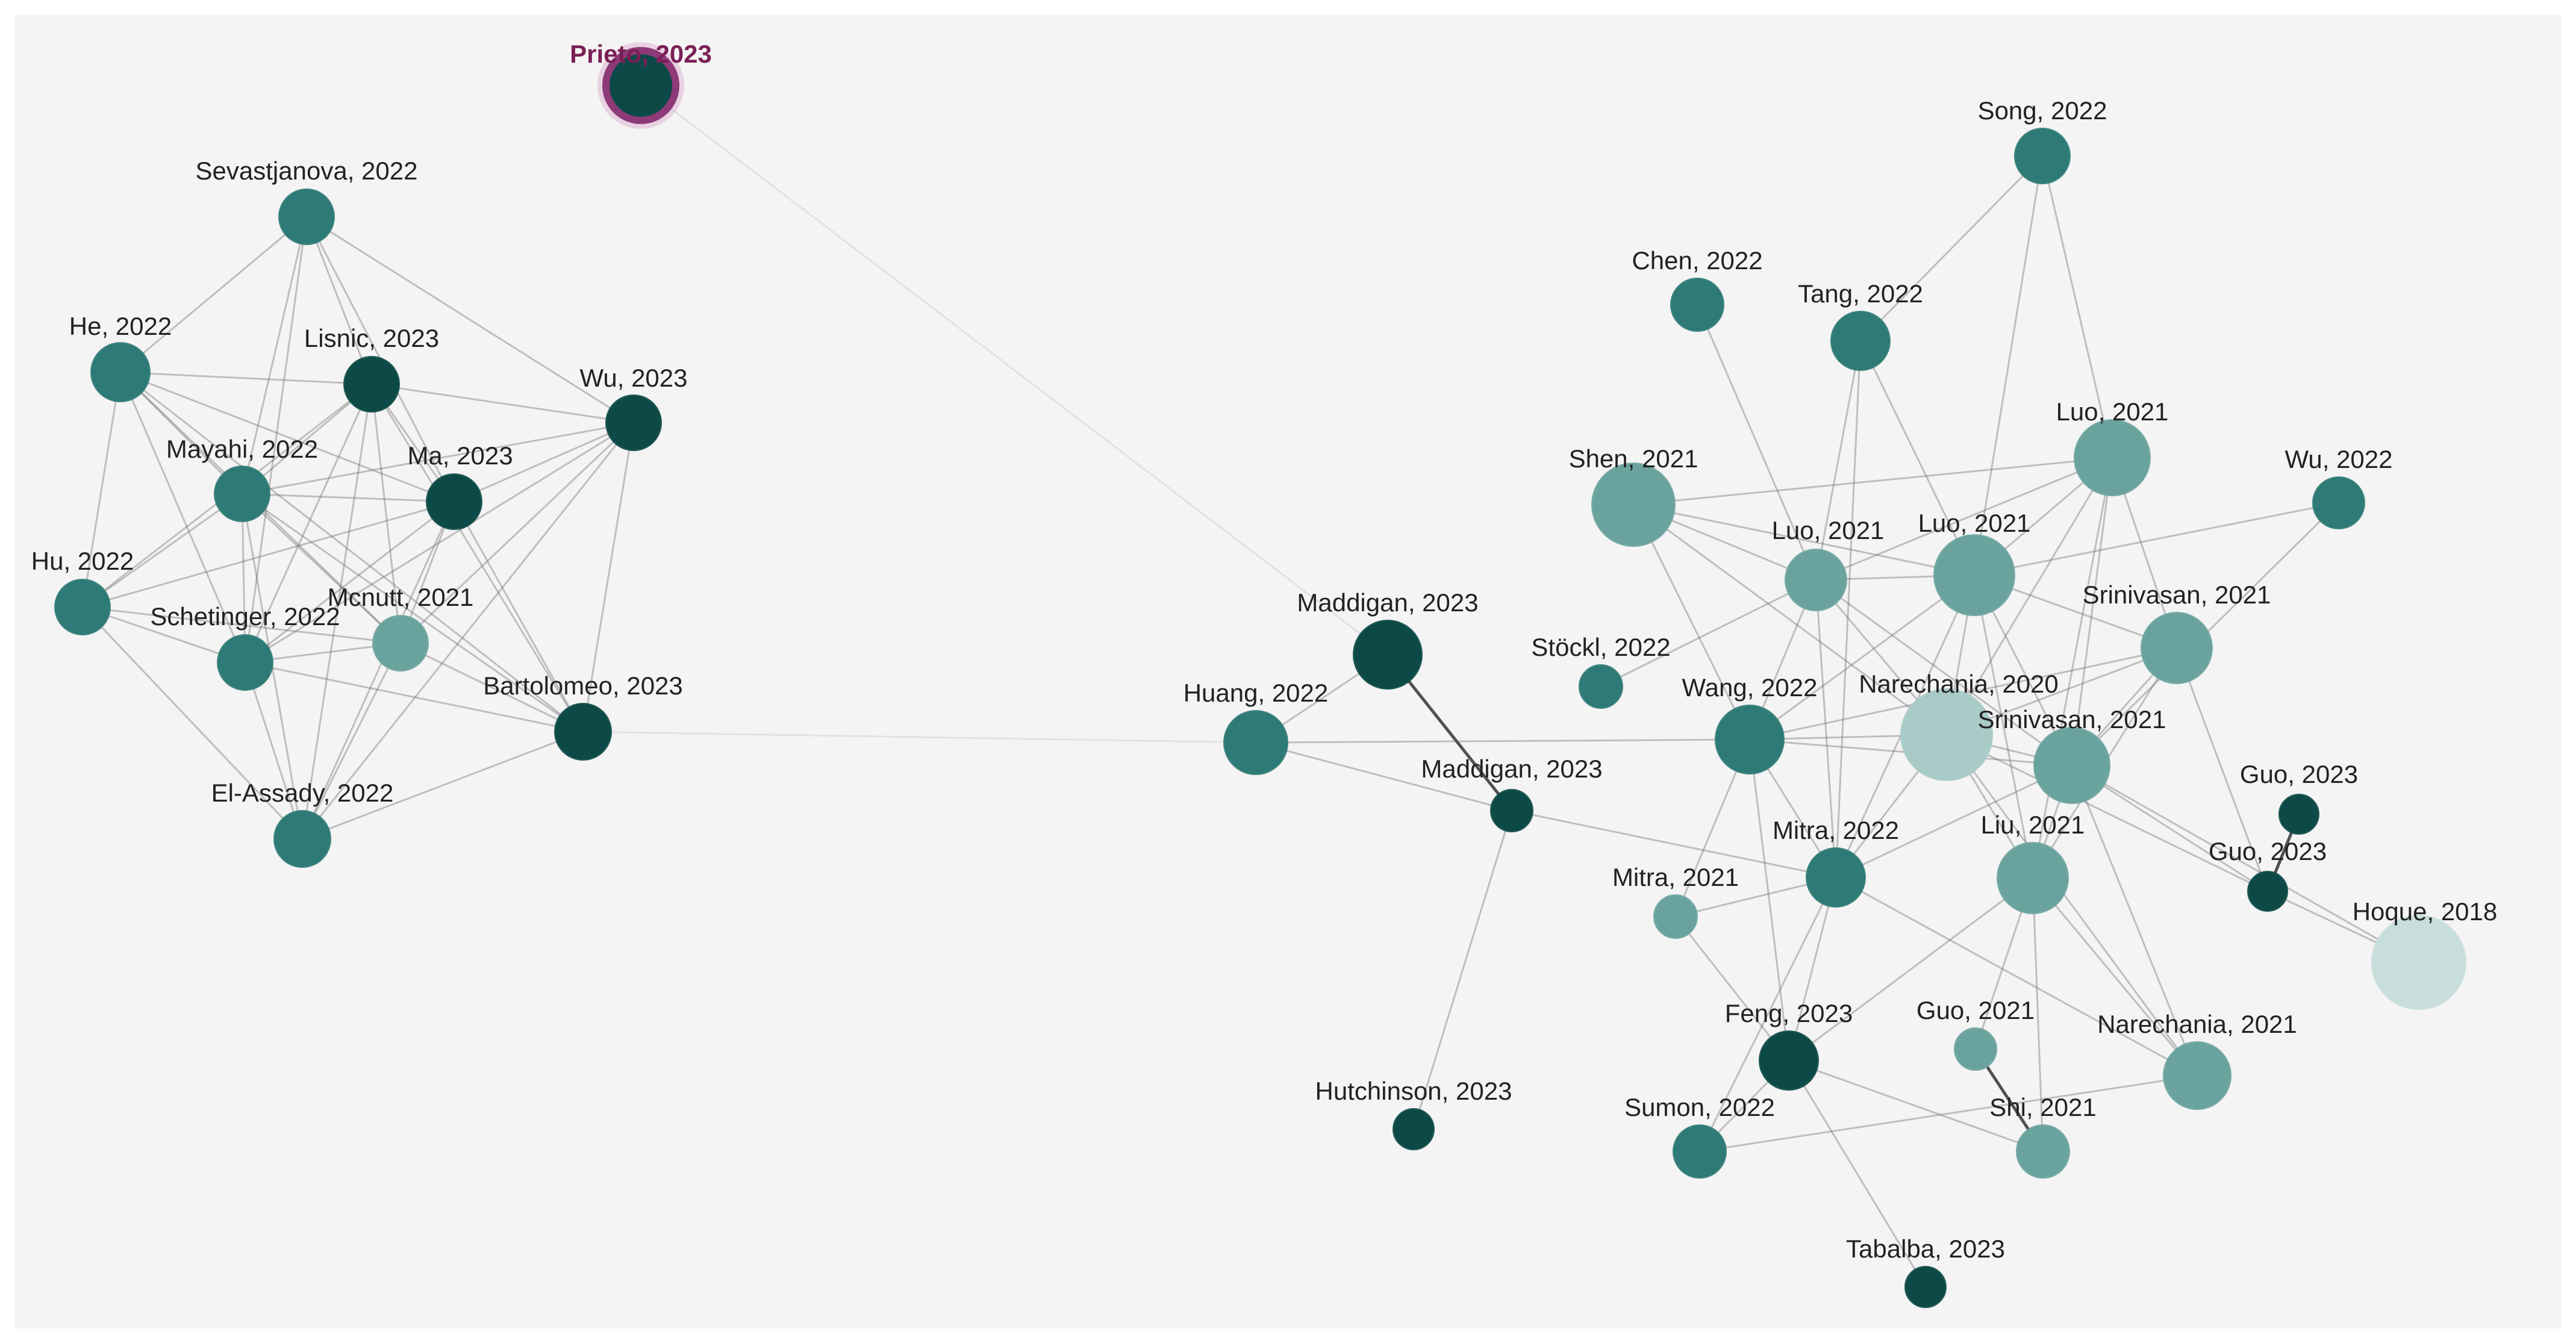 The image size is (2576, 1343). Describe the element at coordinates (1413, 1129) in the screenshot. I see `node-hutchinson2023` at that location.